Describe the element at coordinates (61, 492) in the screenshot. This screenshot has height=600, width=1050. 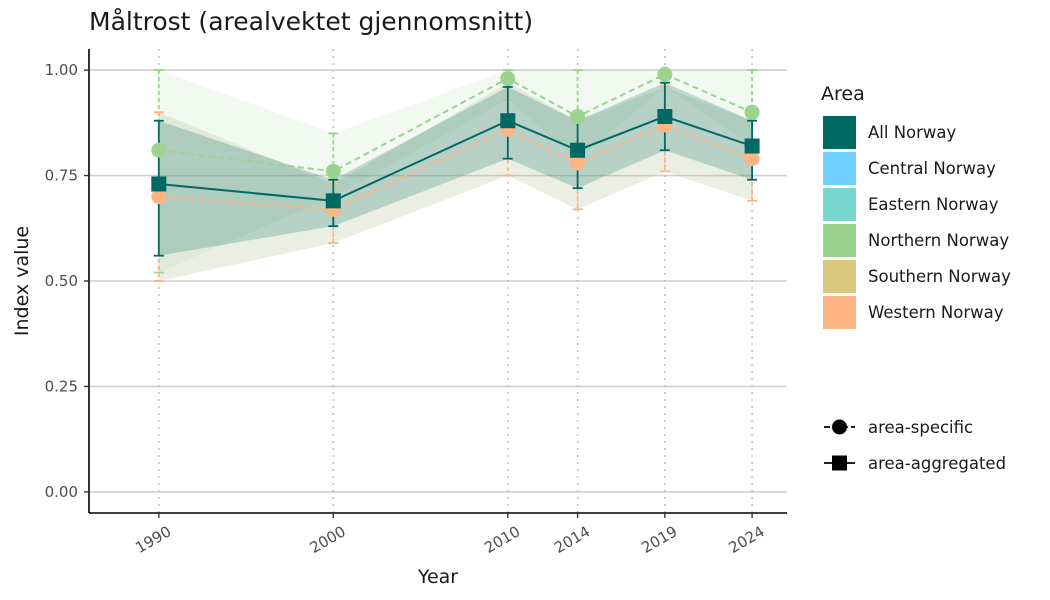
I see `y-tick-label: 0.00` at that location.